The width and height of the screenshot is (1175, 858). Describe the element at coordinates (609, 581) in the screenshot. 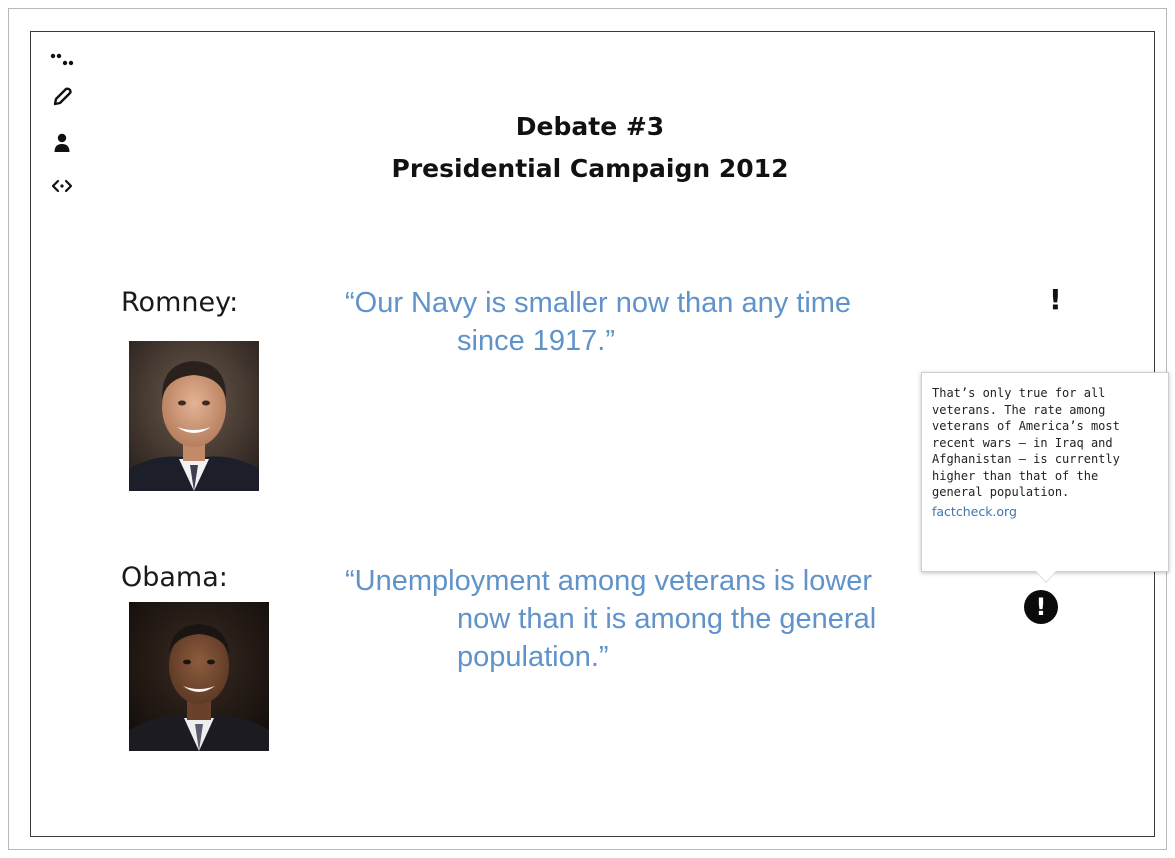

I see `obama-quote-line-1: “Unemployment among veterans is lower` at that location.